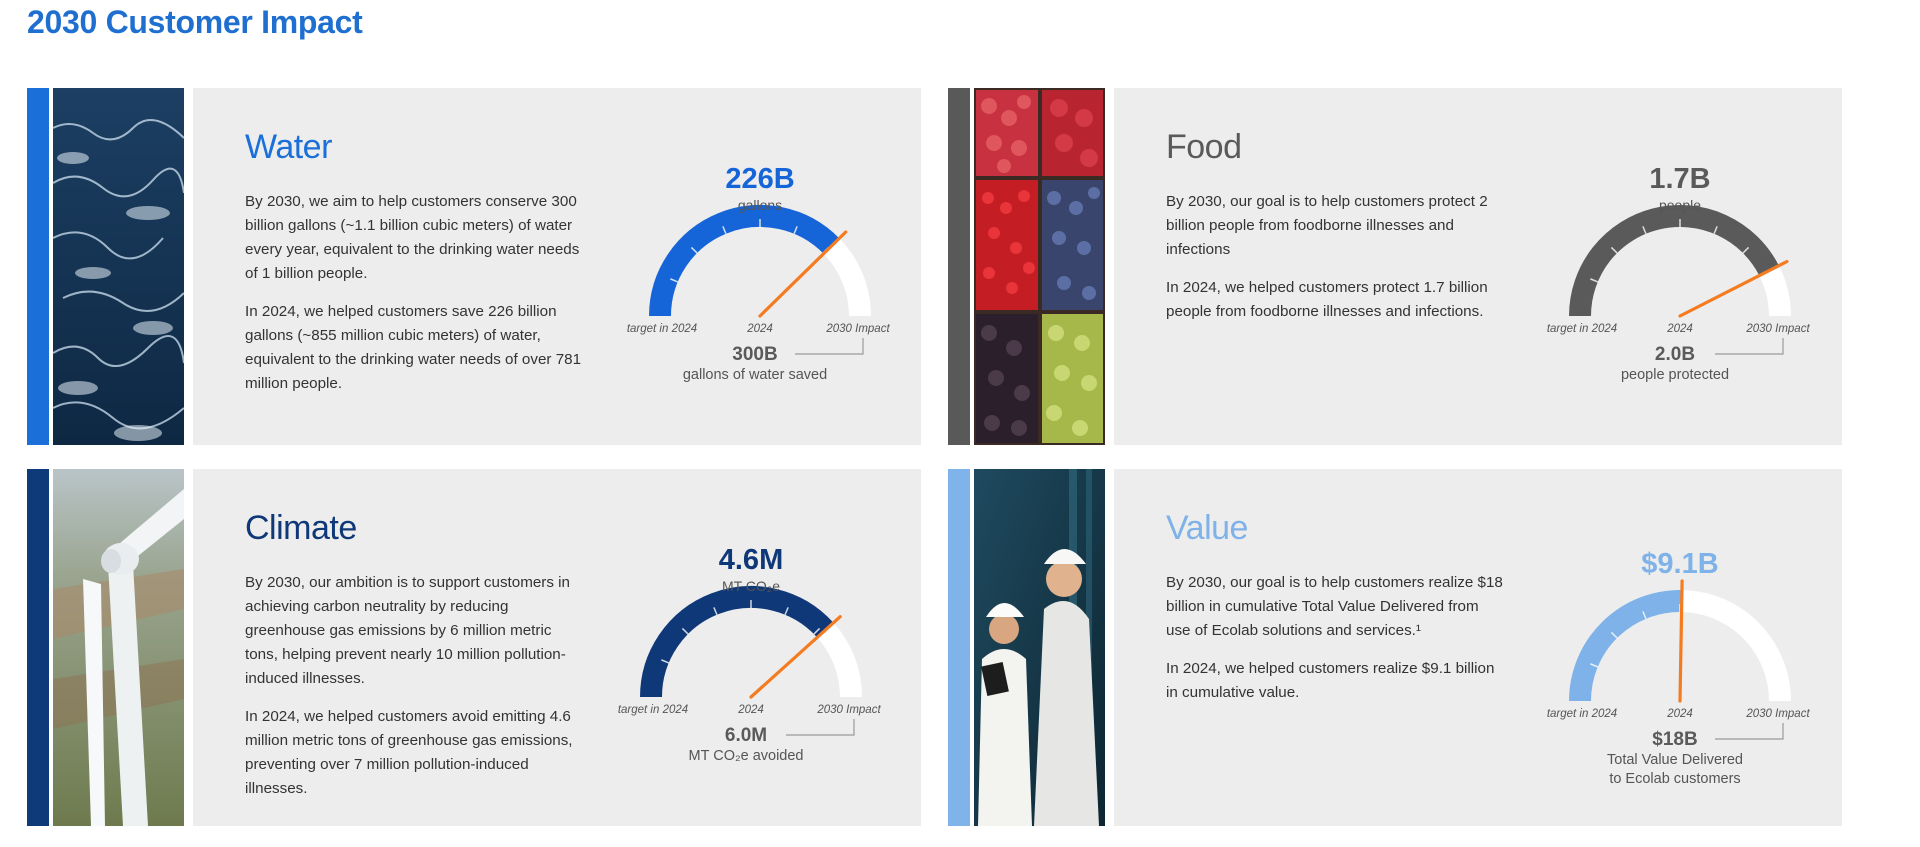 The height and width of the screenshot is (847, 1920). What do you see at coordinates (848, 710) in the screenshot?
I see `climate-label-right: 2030 Impact` at bounding box center [848, 710].